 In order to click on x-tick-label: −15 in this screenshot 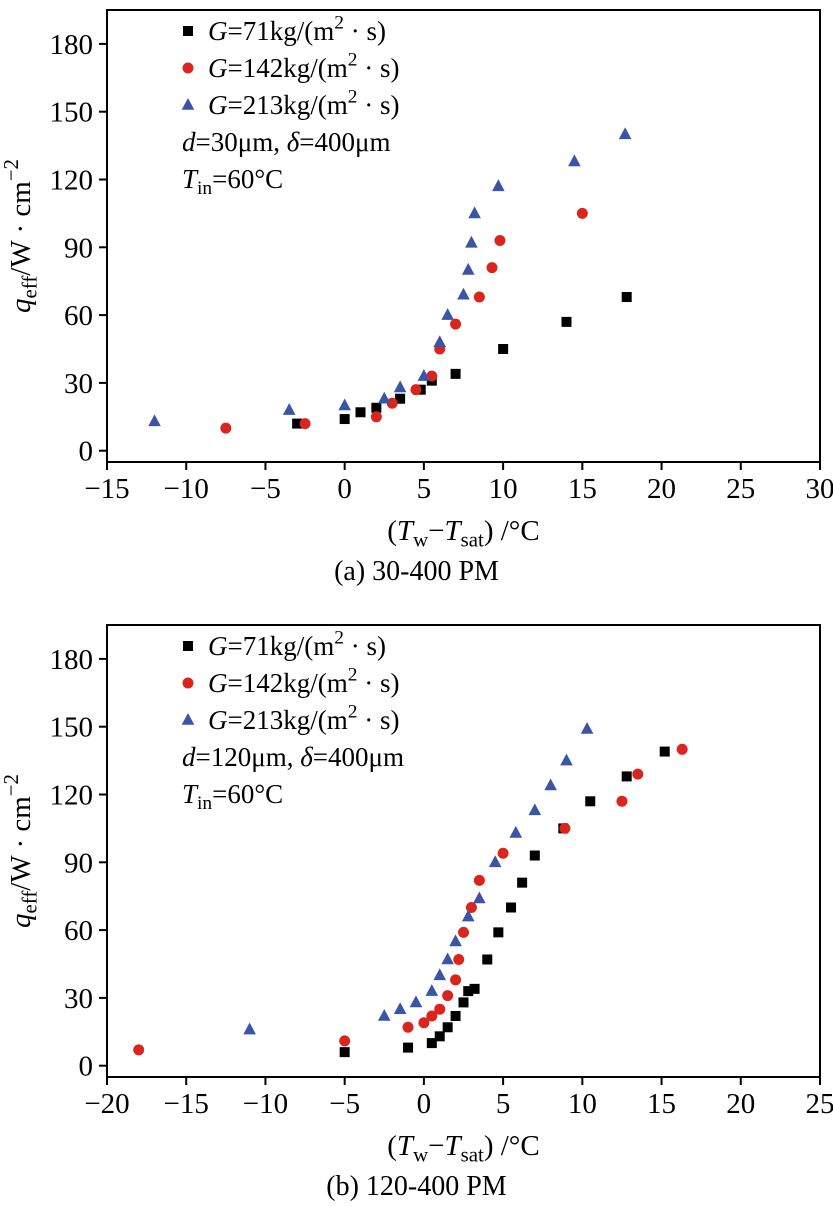, I will do `click(106, 489)`.